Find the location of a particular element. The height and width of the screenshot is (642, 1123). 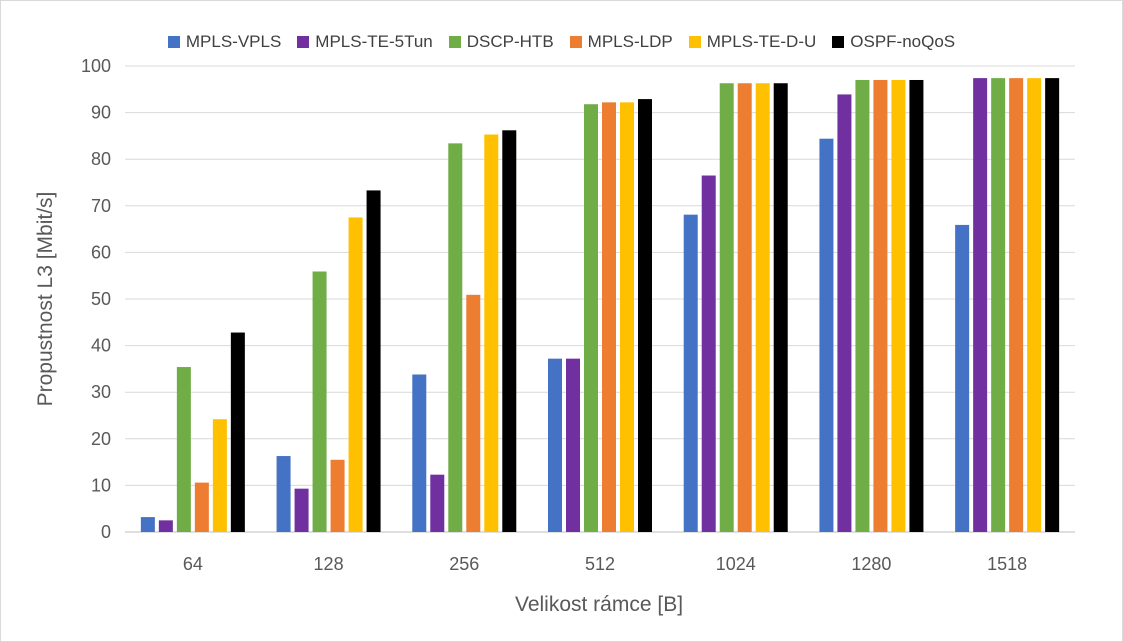

y-tick-label: 50 is located at coordinates (101, 299).